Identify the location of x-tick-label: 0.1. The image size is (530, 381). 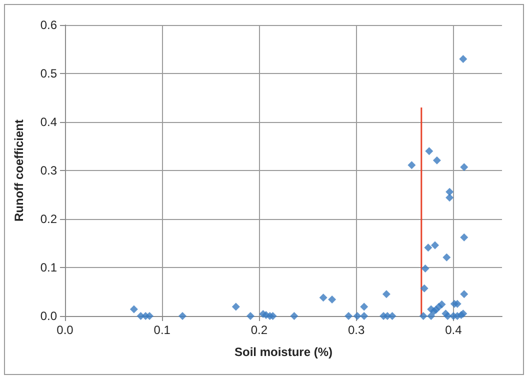
(162, 330).